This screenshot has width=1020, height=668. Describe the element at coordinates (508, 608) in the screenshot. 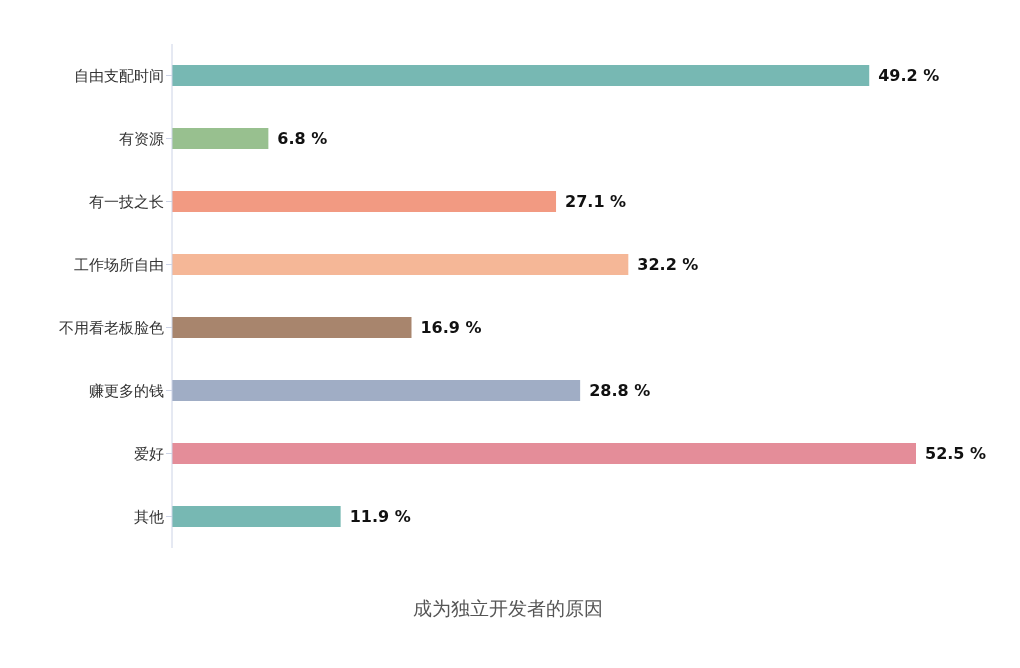

I see `text: 成为独立开发者的原因` at that location.